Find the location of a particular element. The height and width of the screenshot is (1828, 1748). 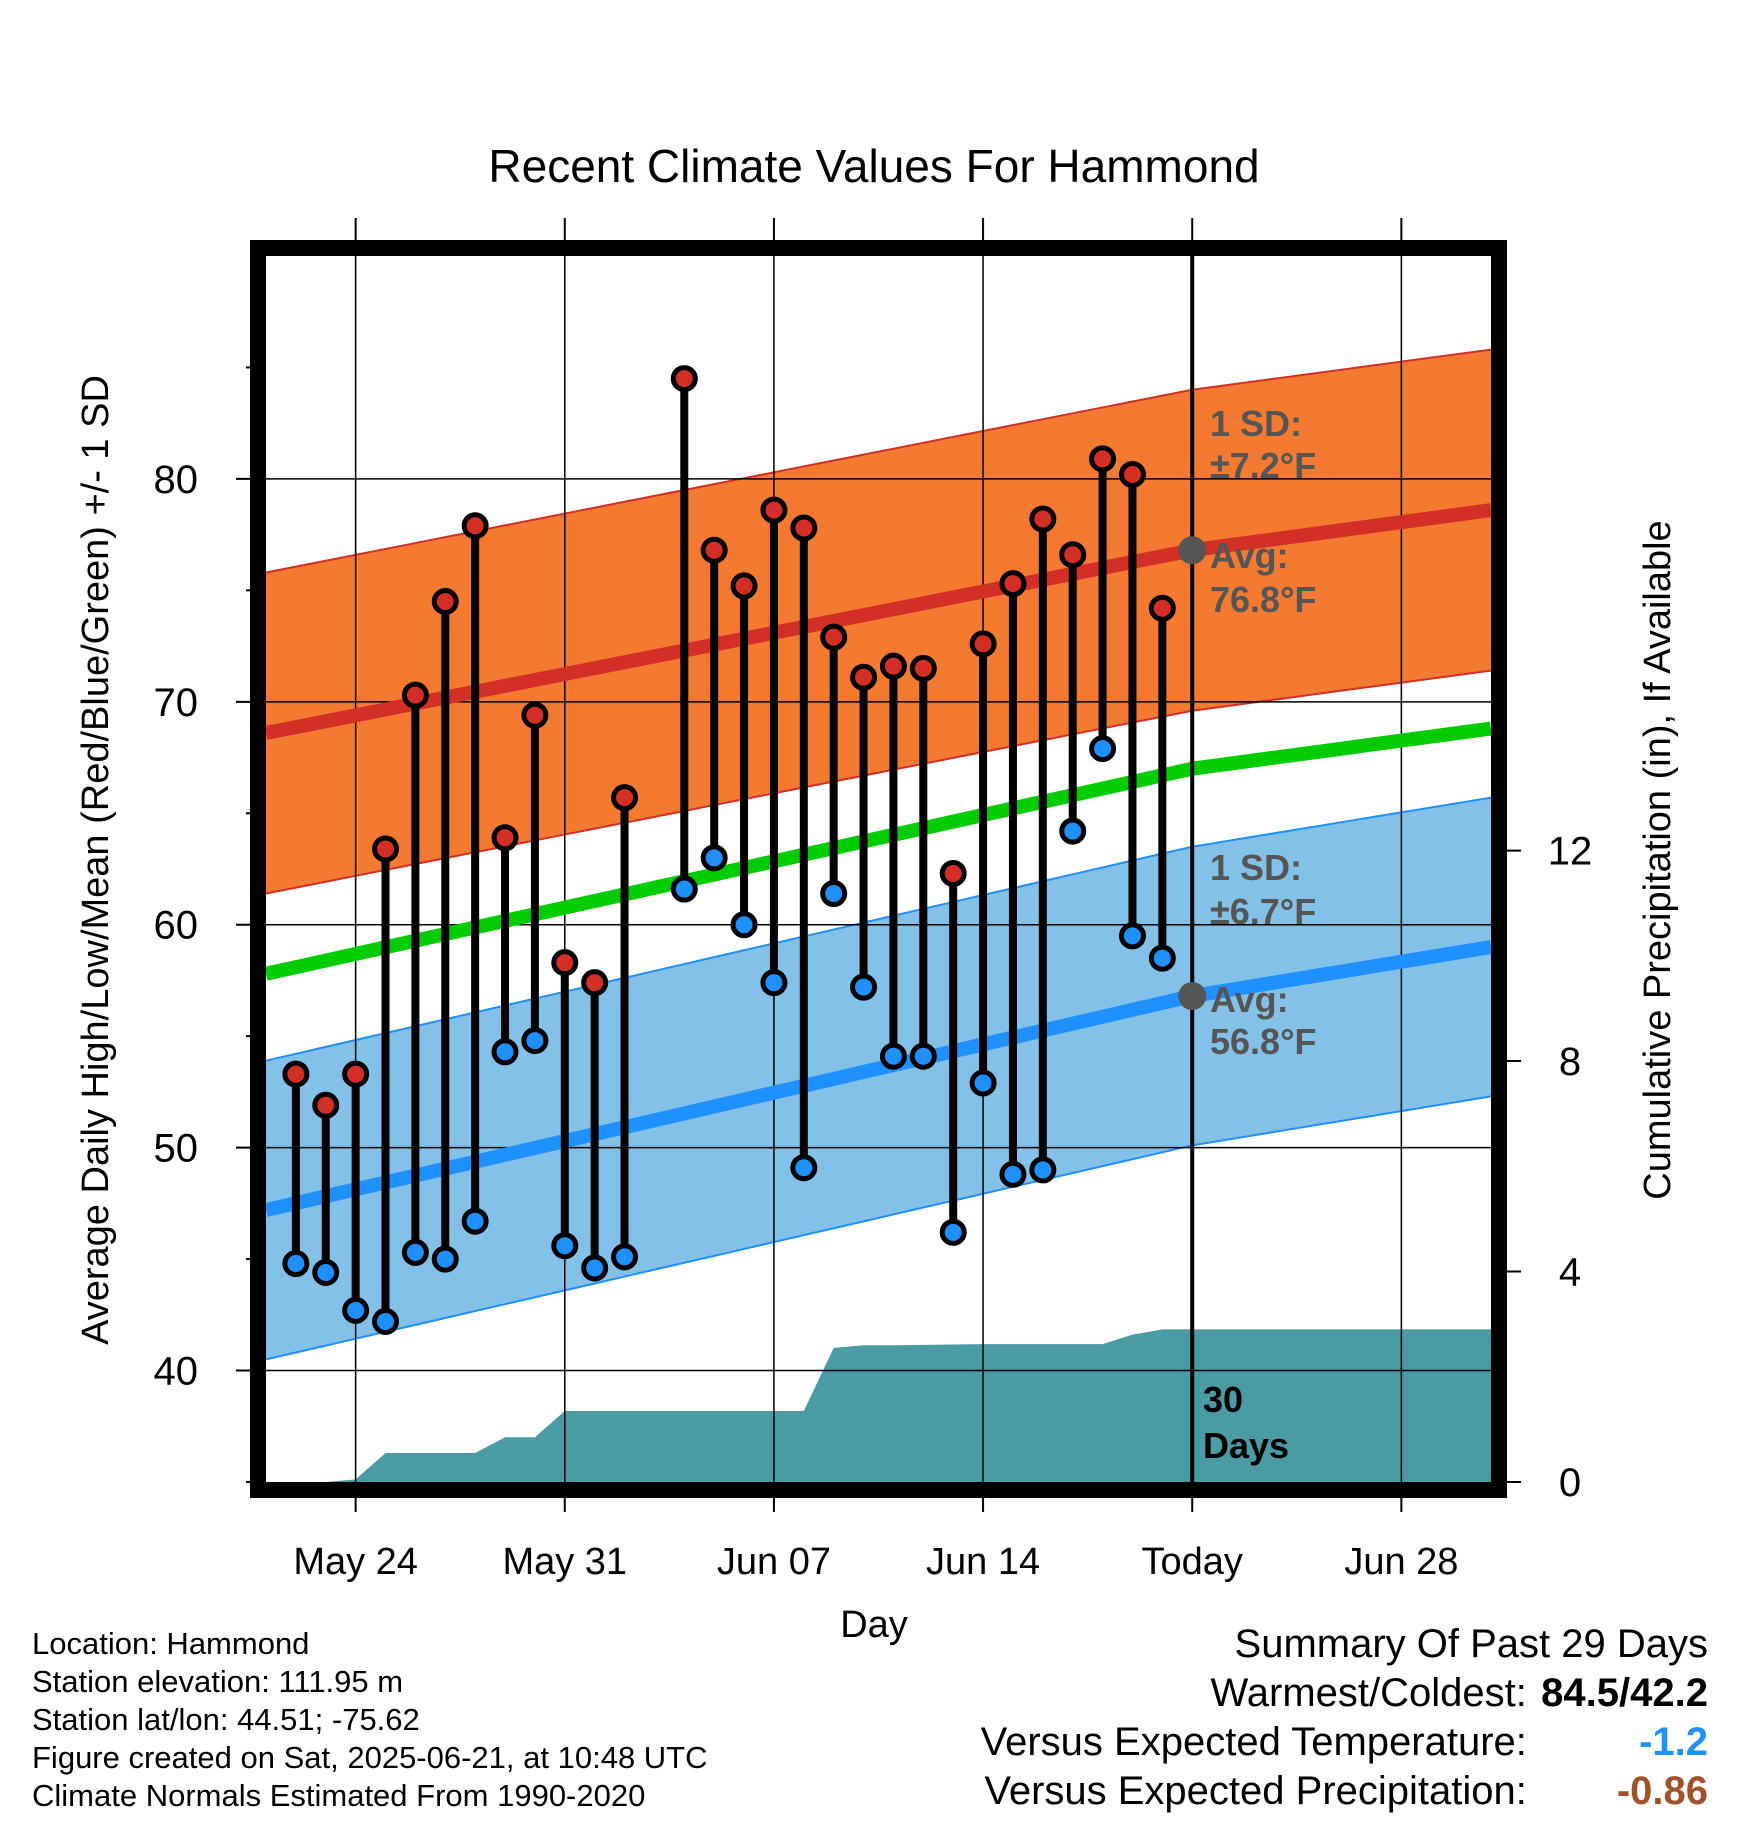

warm-cold-value: 84.5/42.2 is located at coordinates (1624, 1693).